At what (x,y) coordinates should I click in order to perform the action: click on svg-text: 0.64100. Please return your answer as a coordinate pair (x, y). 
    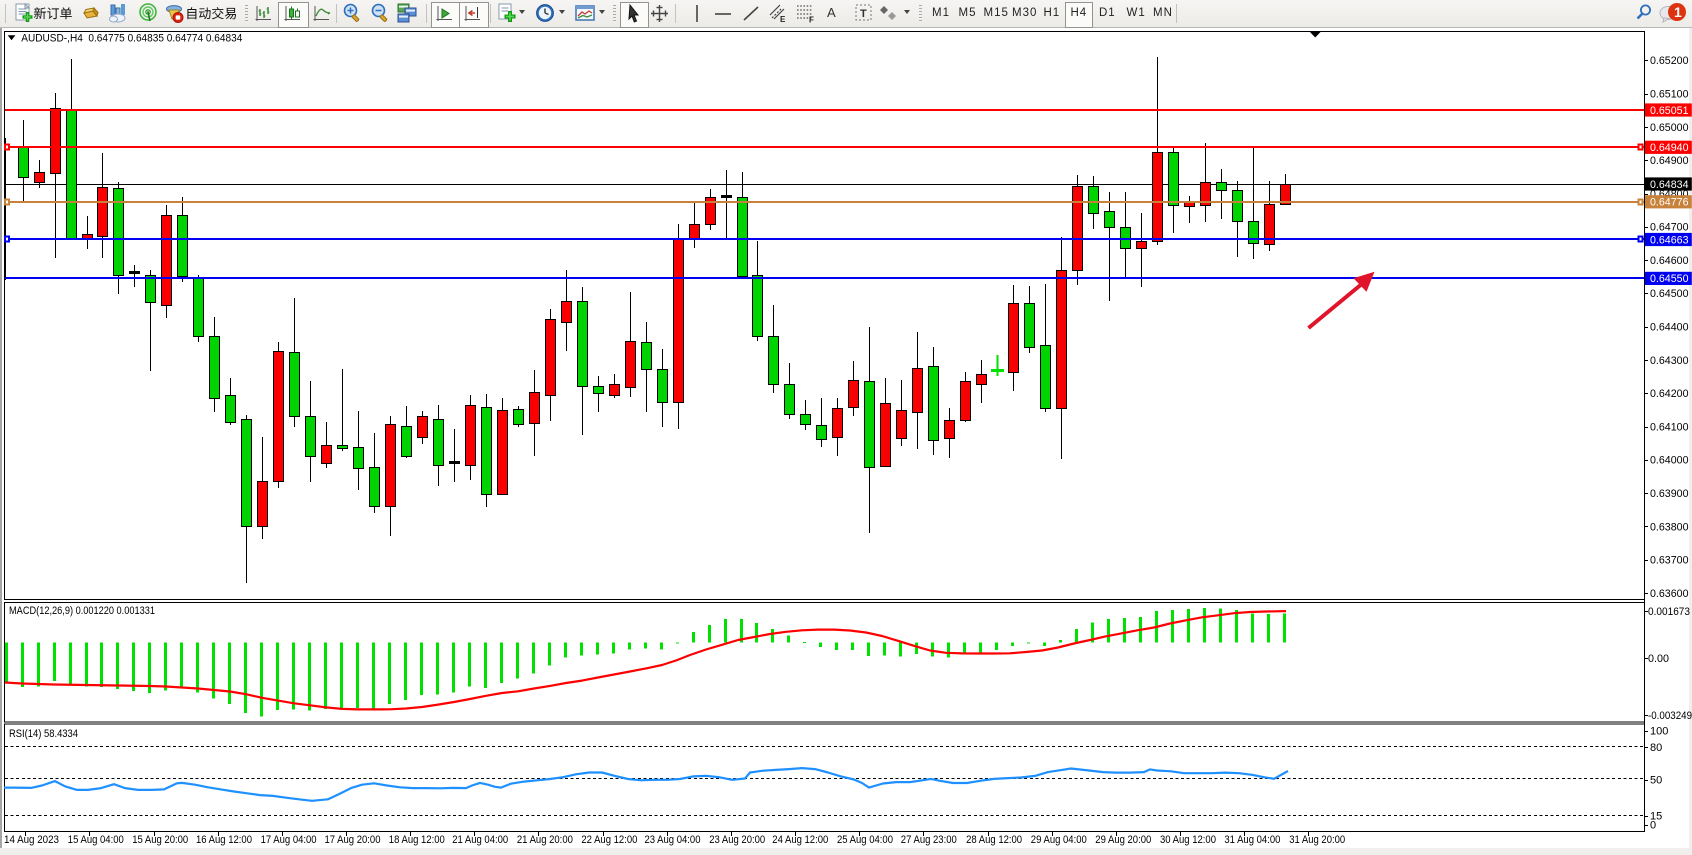
    Looking at the image, I should click on (1669, 427).